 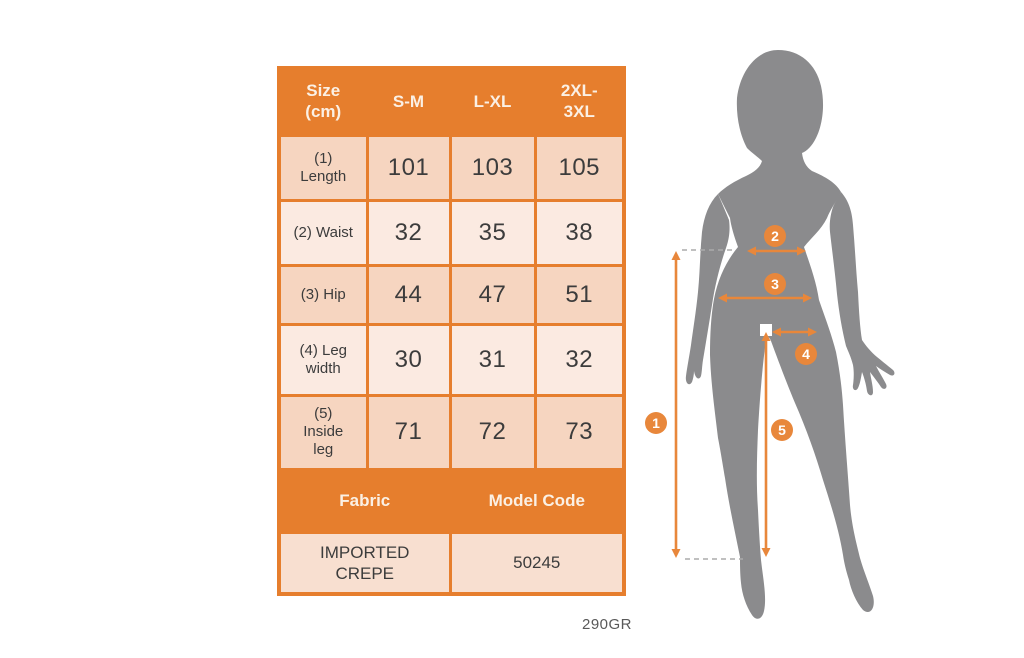 I want to click on svg-text: 3, so click(x=775, y=284).